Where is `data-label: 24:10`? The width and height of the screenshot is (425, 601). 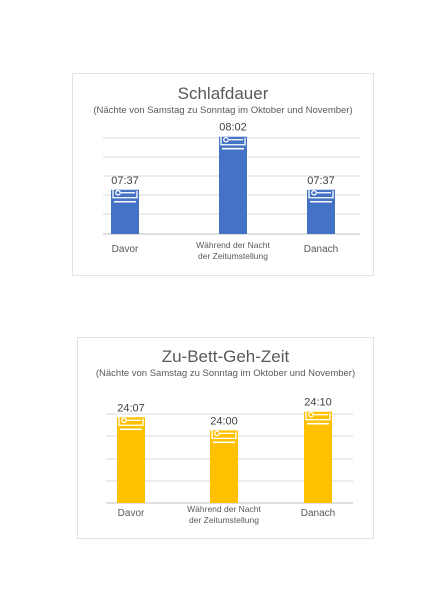
data-label: 24:10 is located at coordinates (318, 403).